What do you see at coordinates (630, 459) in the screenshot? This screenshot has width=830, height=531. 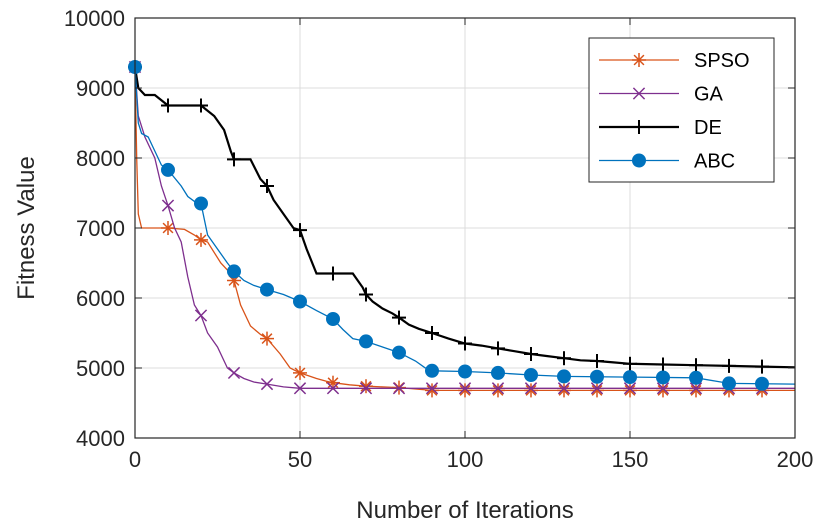 I see `x-tick-label: 150` at bounding box center [630, 459].